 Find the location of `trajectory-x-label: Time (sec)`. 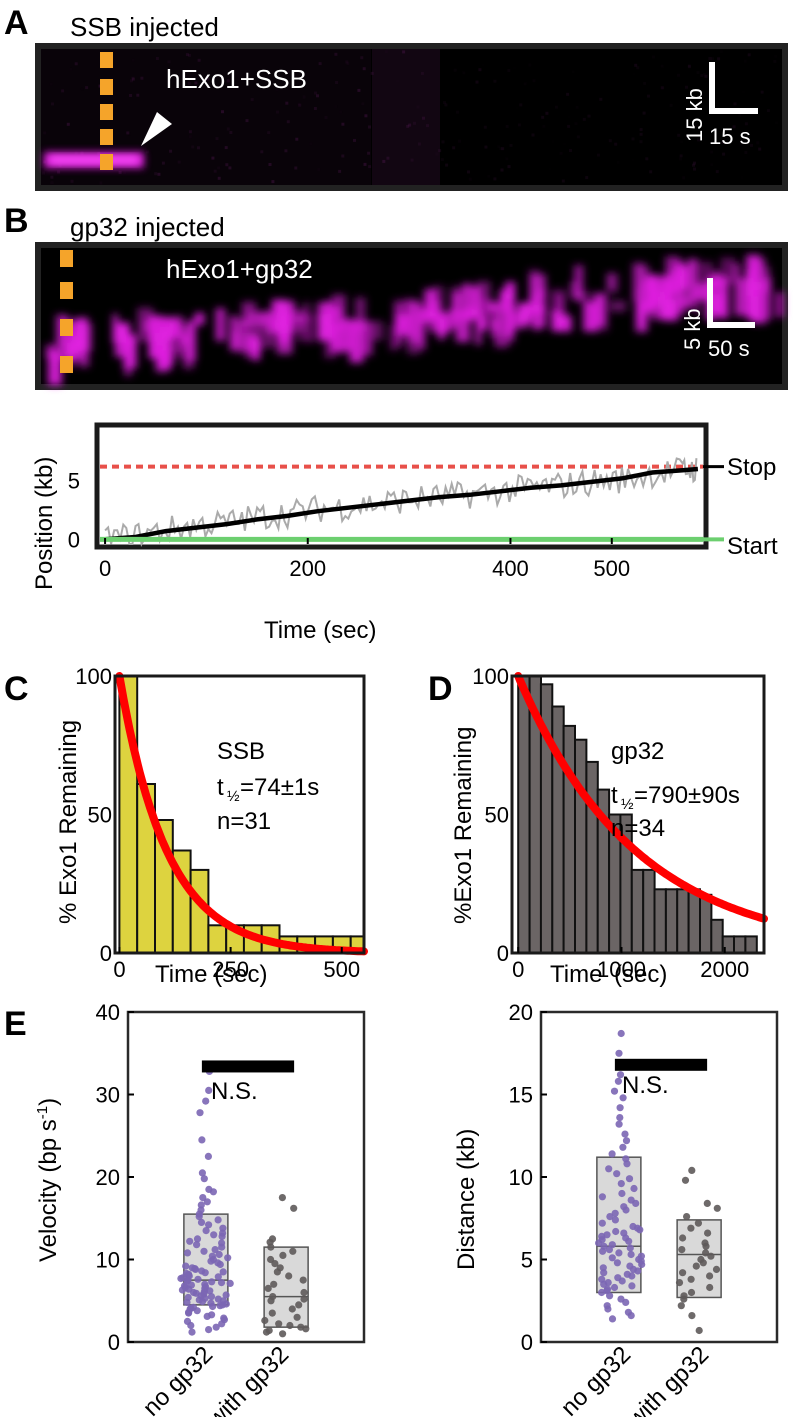

trajectory-x-label: Time (sec) is located at coordinates (320, 630).